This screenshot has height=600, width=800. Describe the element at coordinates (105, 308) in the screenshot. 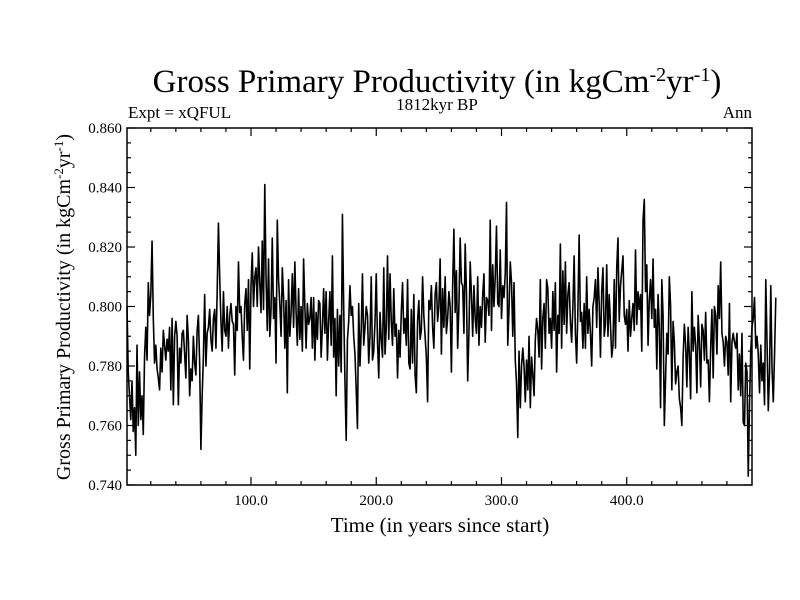

I see `y-tick-label: 0.800` at that location.